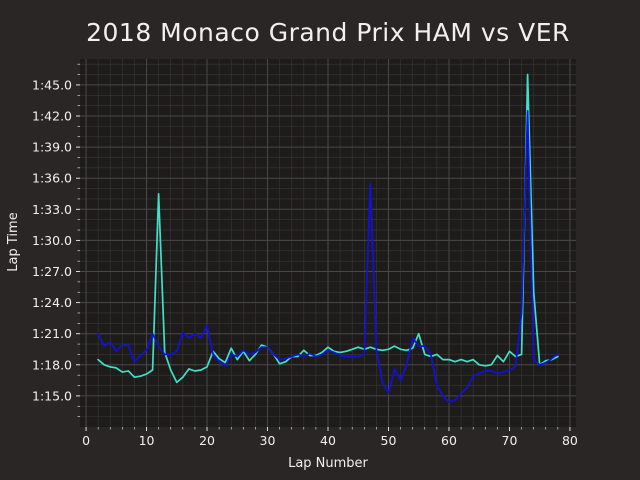 Image resolution: width=640 pixels, height=480 pixels. Describe the element at coordinates (52, 271) in the screenshot. I see `y-tick-label: 1:27.0` at that location.